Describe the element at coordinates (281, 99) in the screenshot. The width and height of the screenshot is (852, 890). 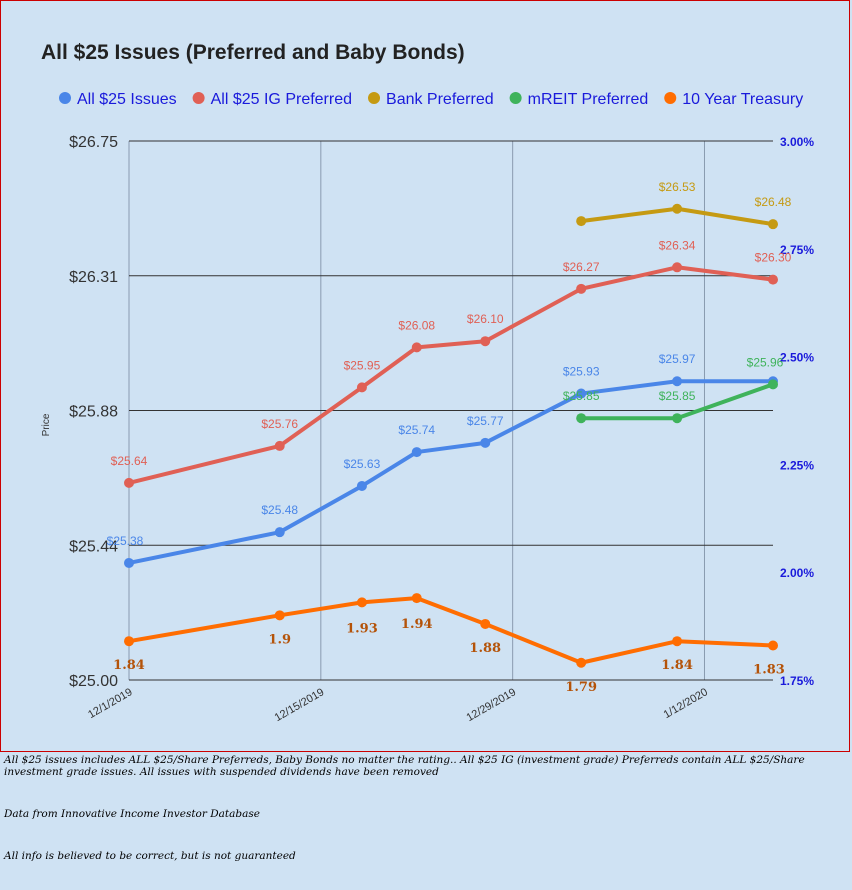
I see `legend-label-1: All $25 IG Preferred` at that location.